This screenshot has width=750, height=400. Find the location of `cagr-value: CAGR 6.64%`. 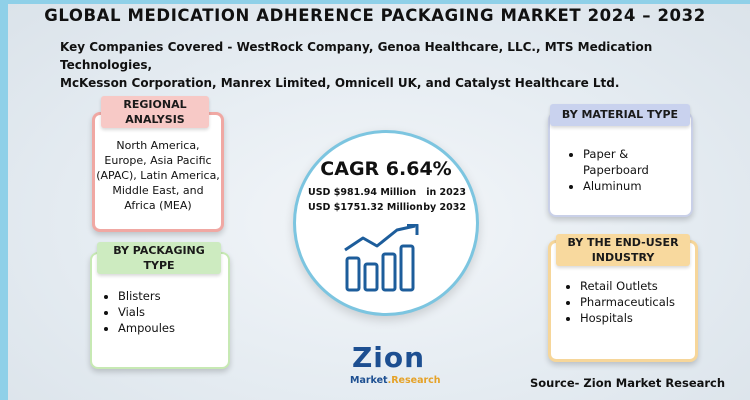

cagr-value: CAGR 6.64% is located at coordinates (386, 169).